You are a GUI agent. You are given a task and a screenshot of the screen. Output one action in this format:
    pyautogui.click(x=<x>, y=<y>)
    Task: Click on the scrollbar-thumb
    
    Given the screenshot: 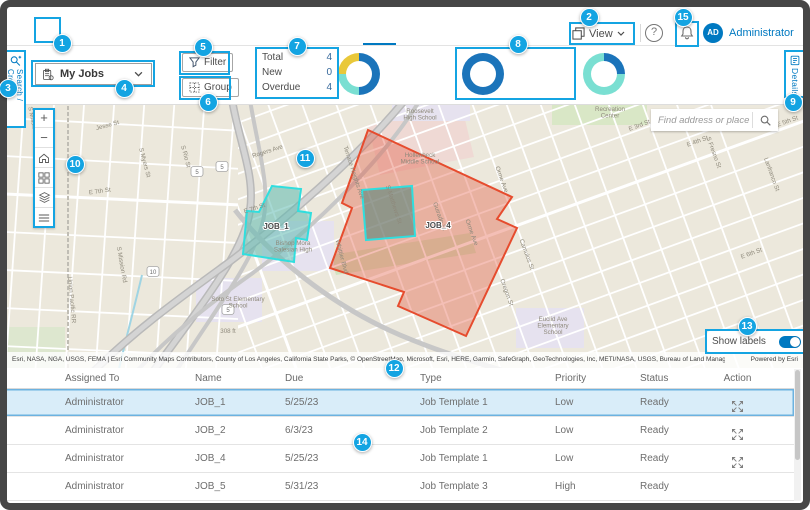 What is the action you would take?
    pyautogui.click(x=797, y=415)
    